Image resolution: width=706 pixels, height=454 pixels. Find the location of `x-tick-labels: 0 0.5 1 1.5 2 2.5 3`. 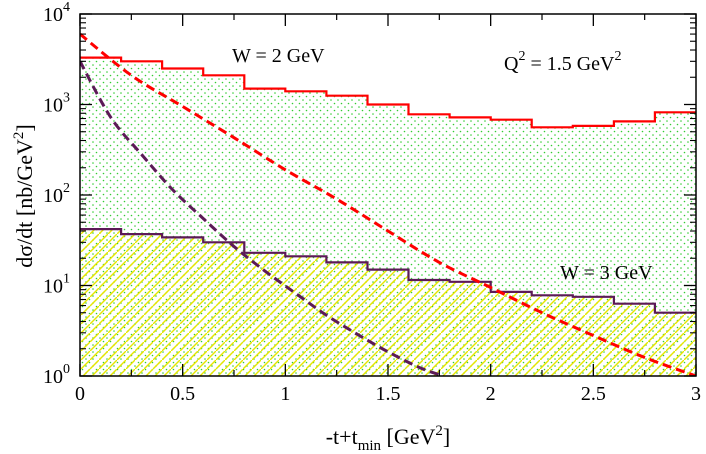

x-tick-labels: 0 0.5 1 1.5 2 2.5 3 is located at coordinates (388, 394).